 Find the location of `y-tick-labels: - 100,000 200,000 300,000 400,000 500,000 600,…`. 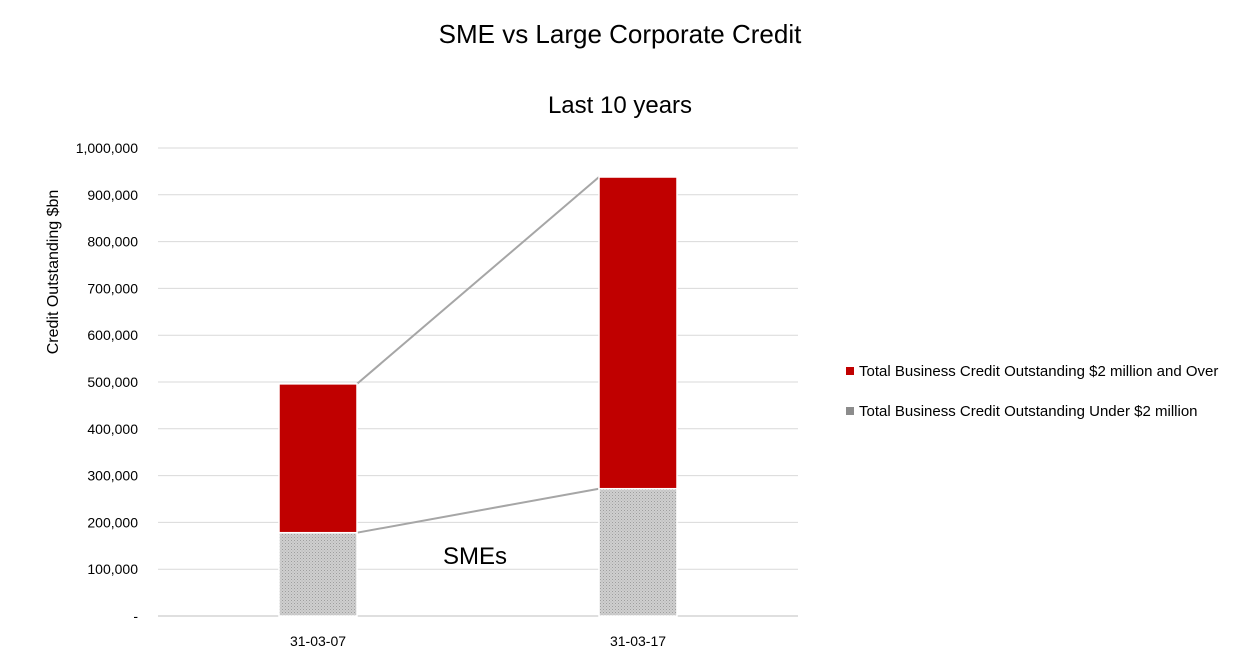

y-tick-labels: - 100,000 200,000 300,000 400,000 500,000 600,… is located at coordinates (107, 382).